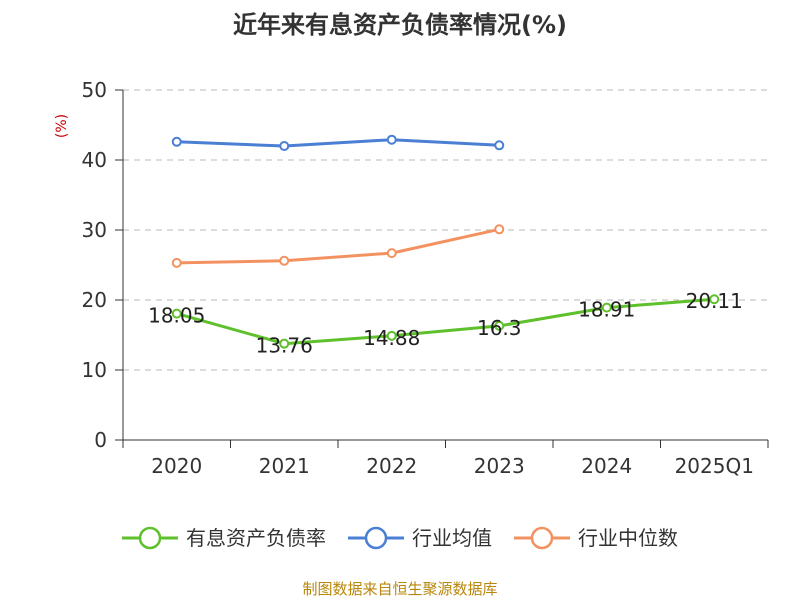  Describe the element at coordinates (391, 466) in the screenshot. I see `x-tick-label: 2022` at that location.